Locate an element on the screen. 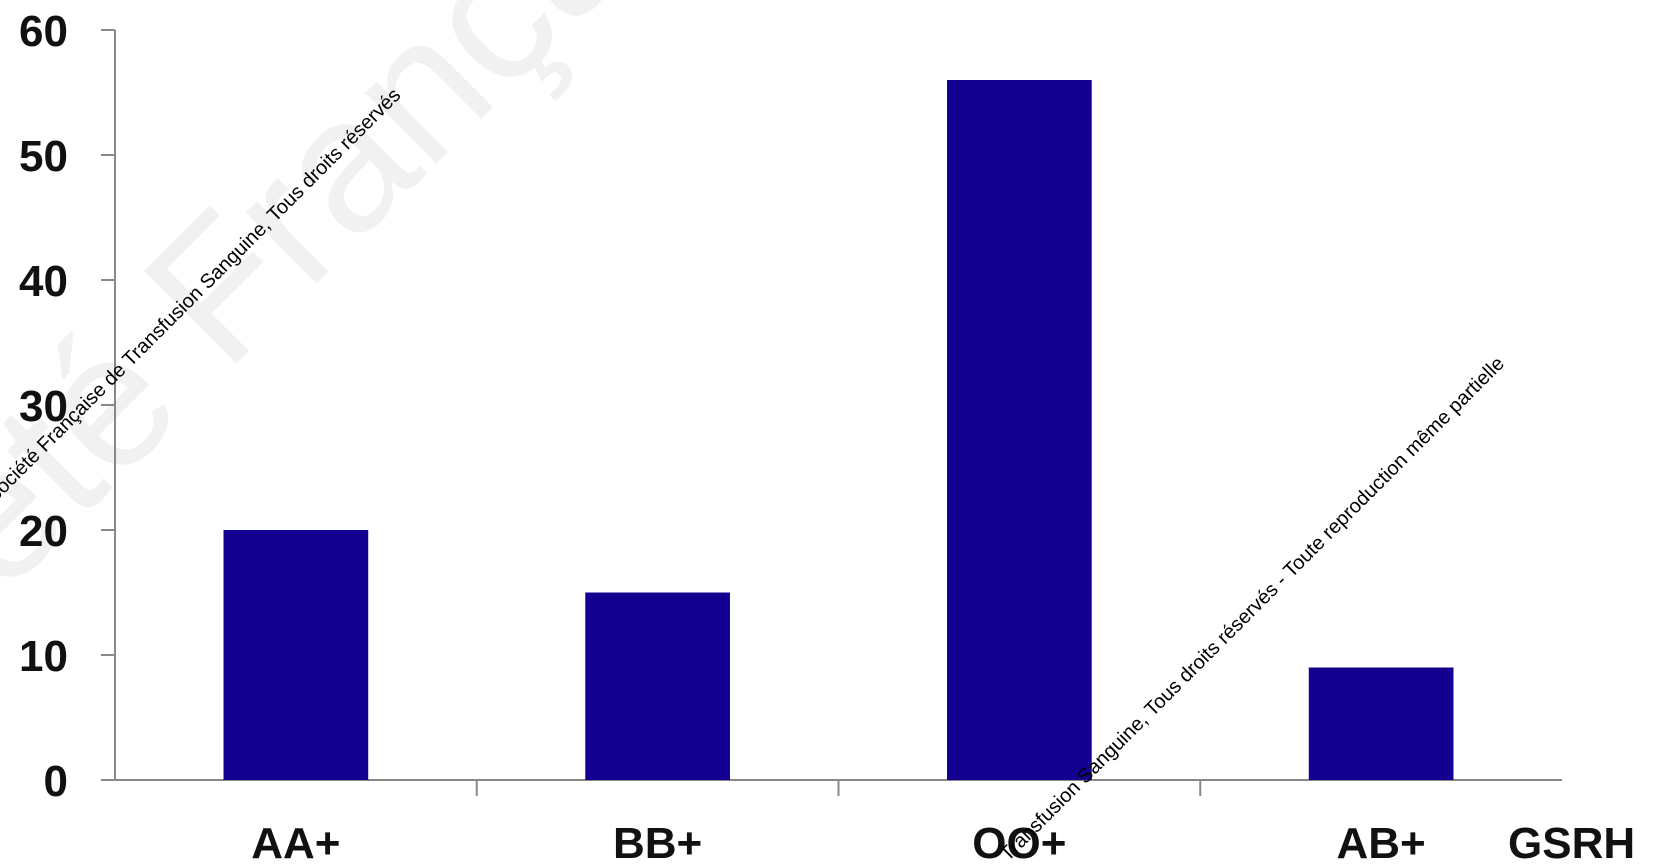 The height and width of the screenshot is (868, 1676). y-tick-label: 60 is located at coordinates (43, 31).